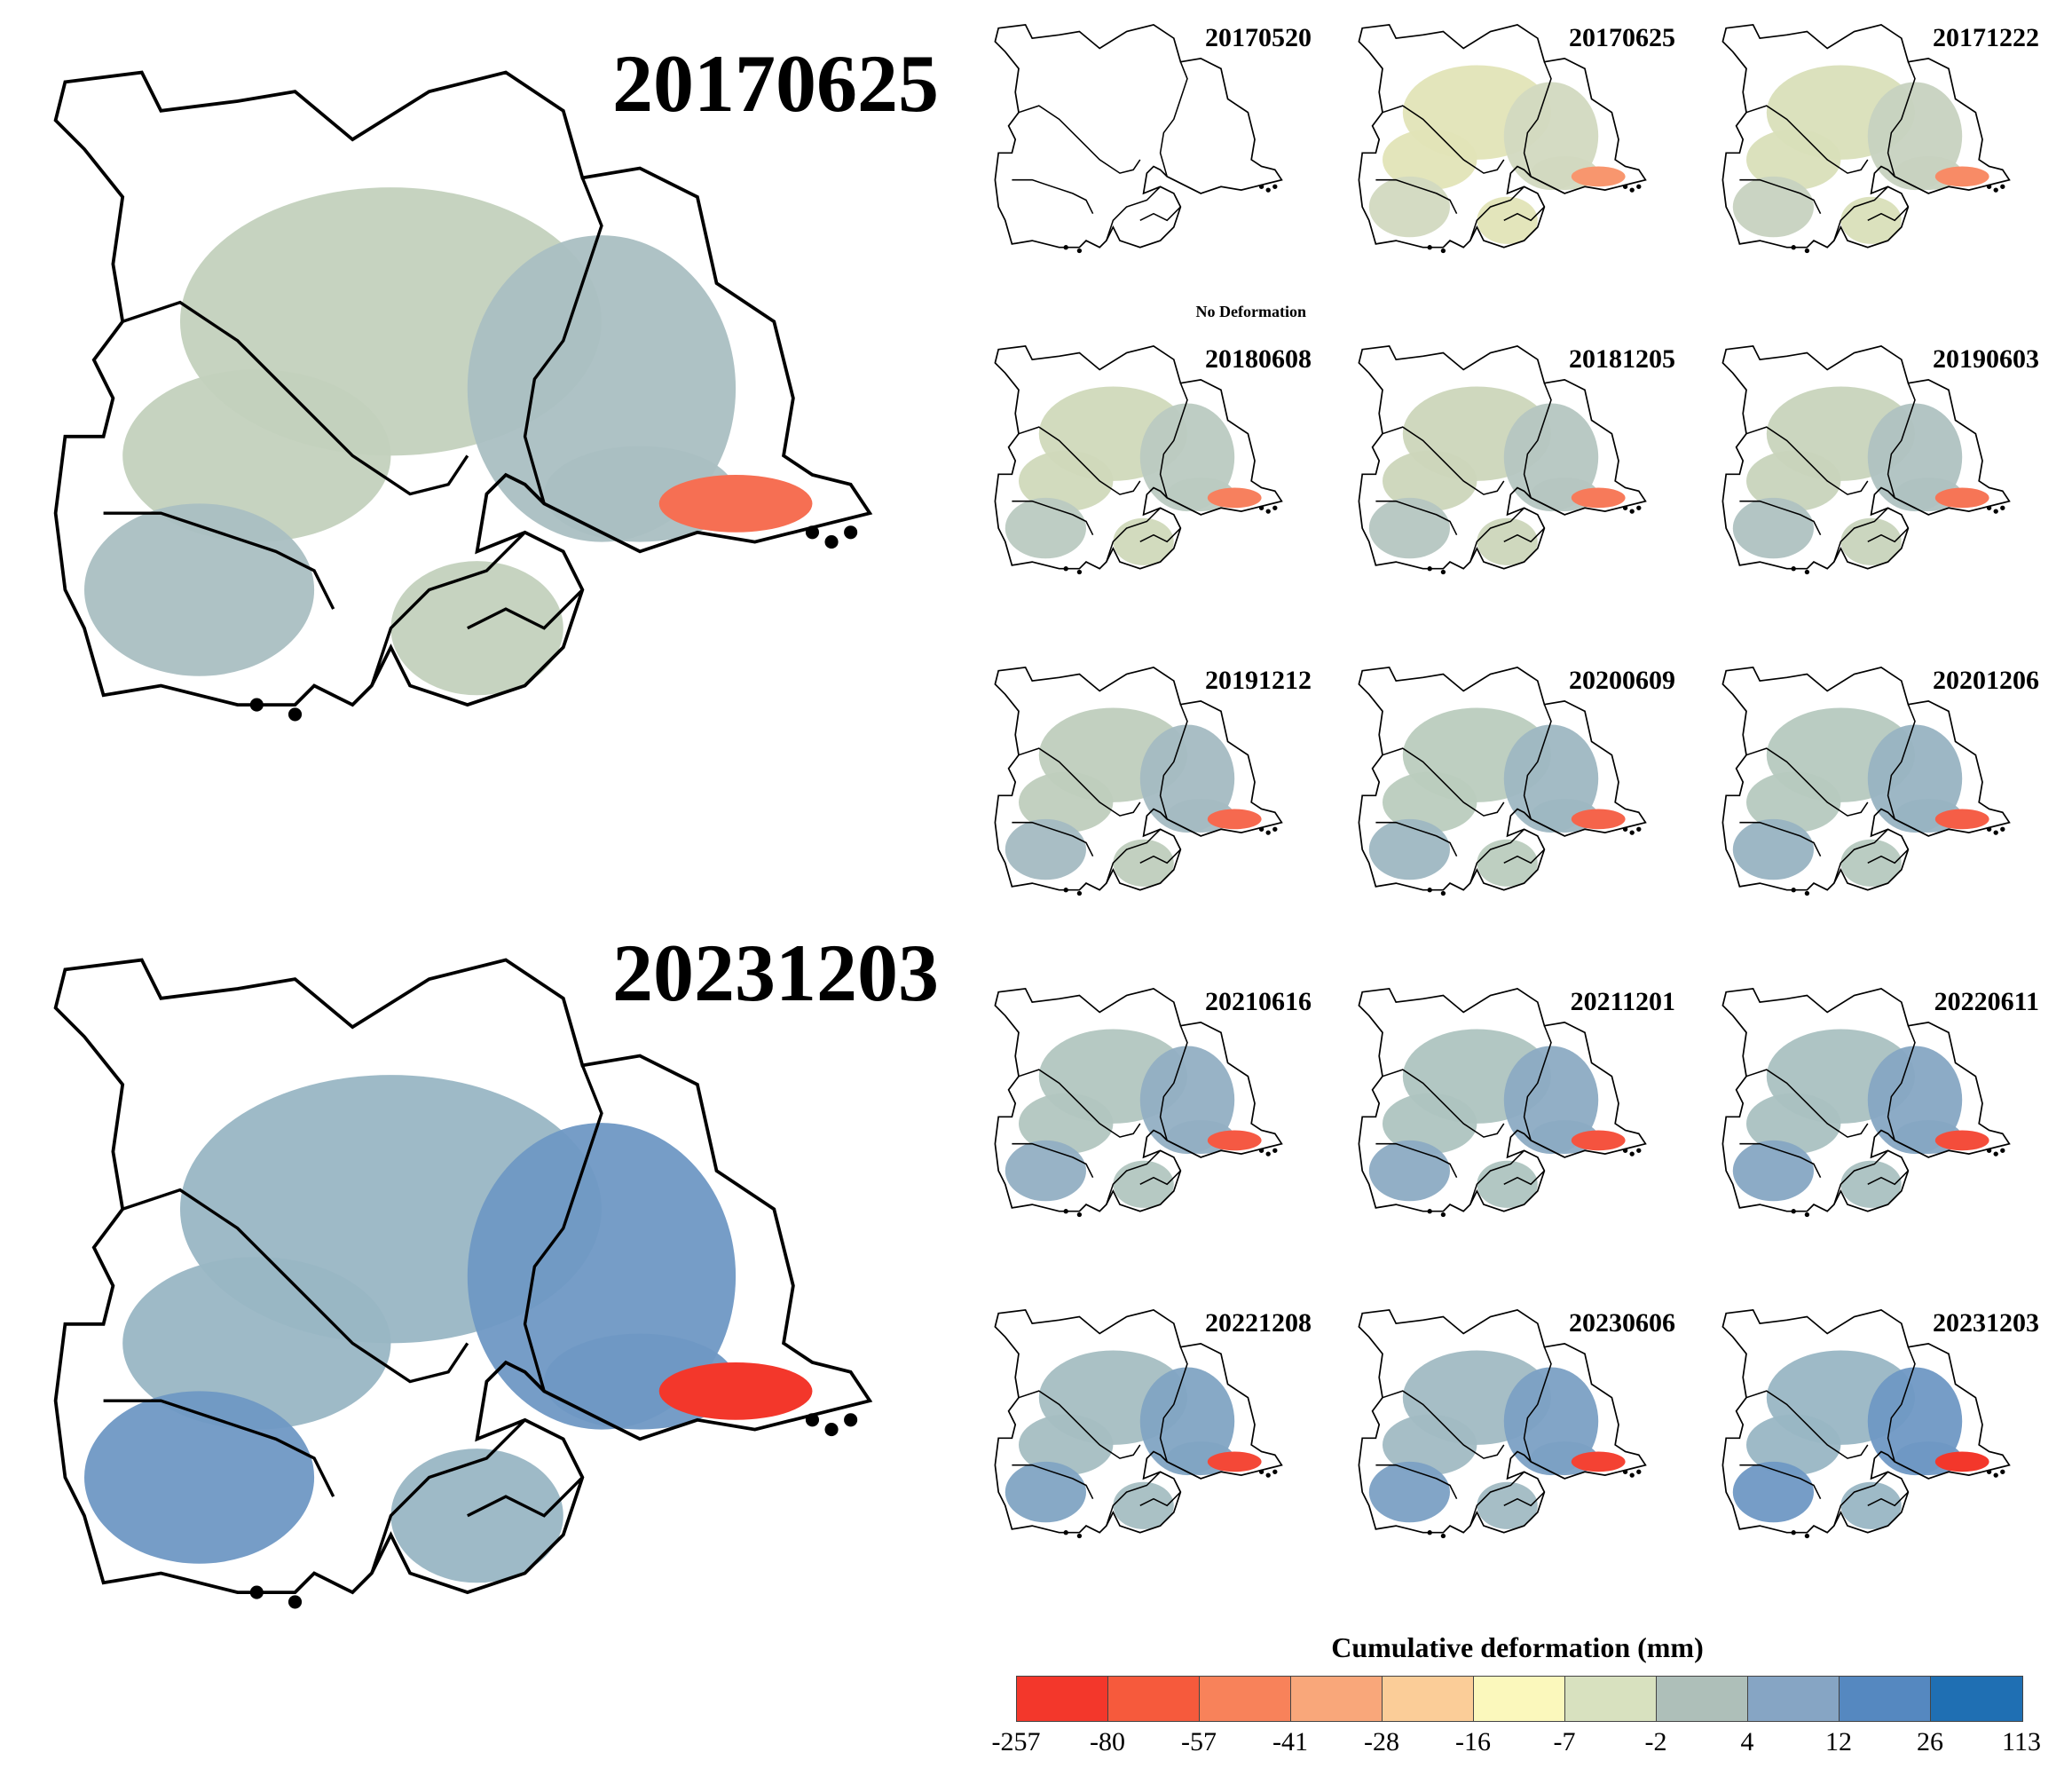 The image size is (2072, 1784). Describe the element at coordinates (1518, 494) in the screenshot. I see `map-panel: 20181205` at that location.